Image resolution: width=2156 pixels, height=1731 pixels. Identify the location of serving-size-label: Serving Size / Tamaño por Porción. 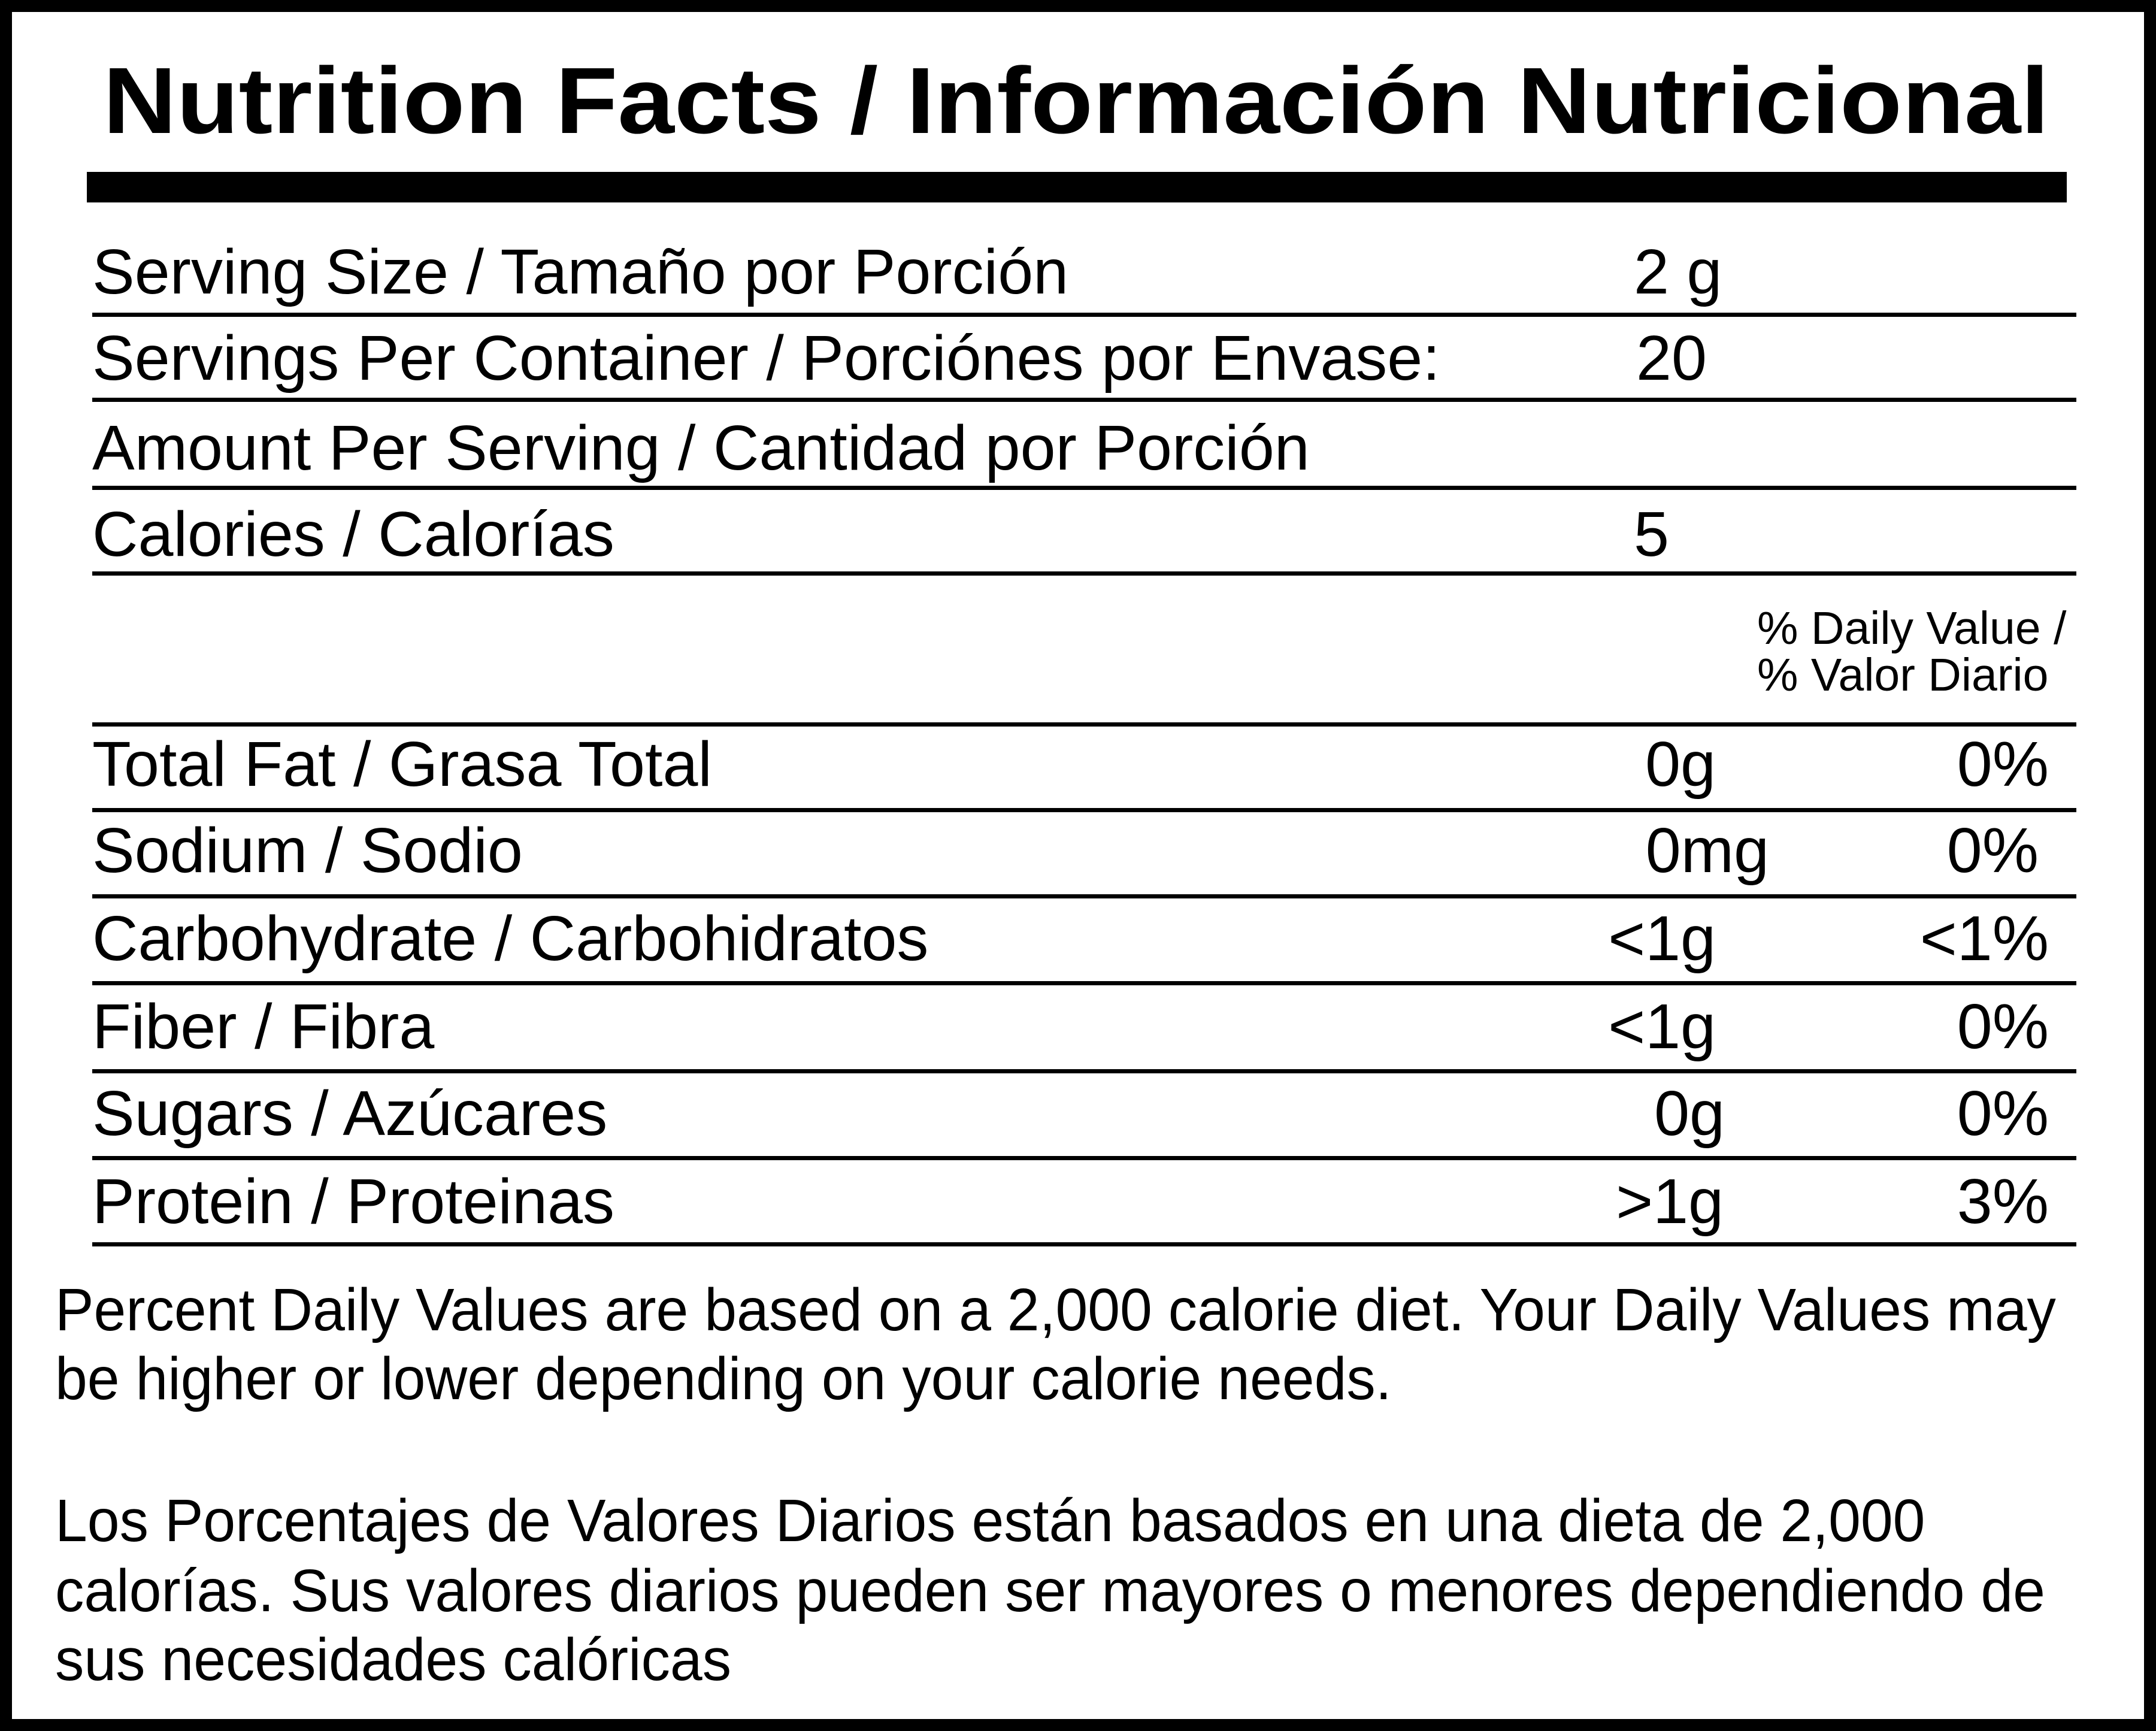
(580, 272).